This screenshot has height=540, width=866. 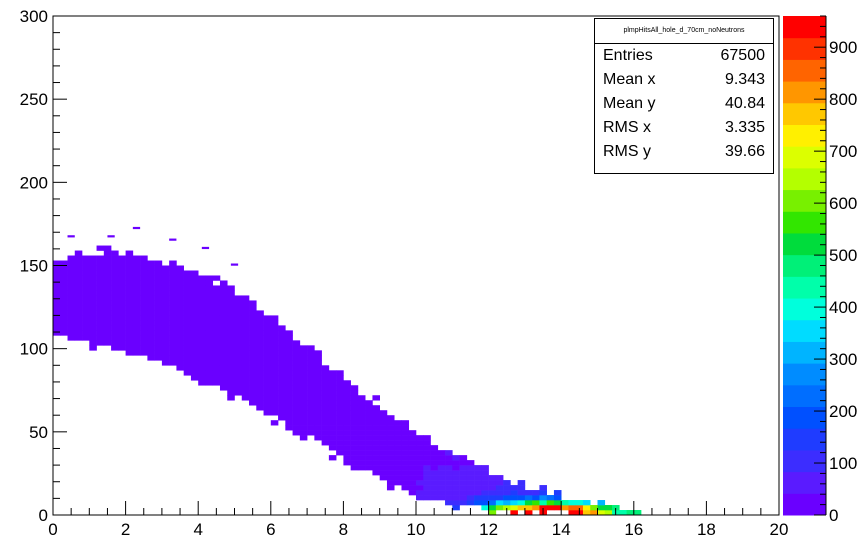 What do you see at coordinates (804, 244) in the screenshot?
I see `palette-swatch` at bounding box center [804, 244].